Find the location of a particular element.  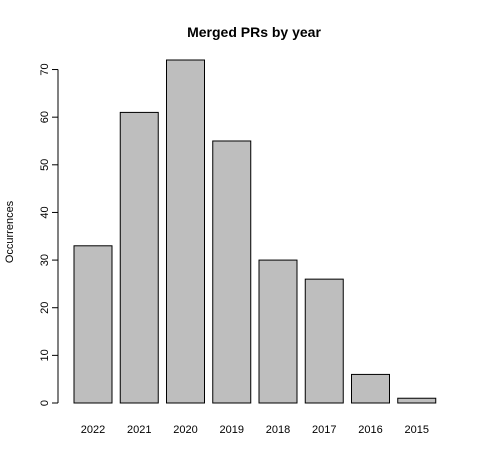

x-tick-label-2018: 2018 is located at coordinates (278, 430).